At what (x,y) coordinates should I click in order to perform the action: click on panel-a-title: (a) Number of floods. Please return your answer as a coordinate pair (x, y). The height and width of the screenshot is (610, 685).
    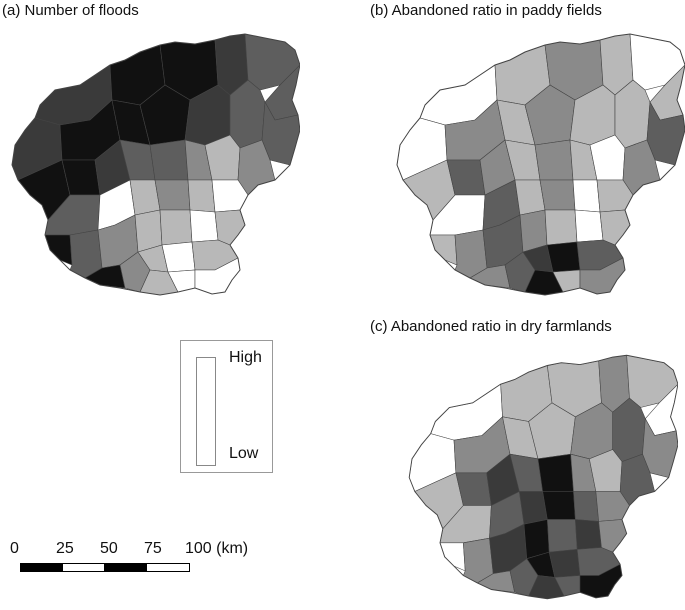
    Looking at the image, I should click on (70, 10).